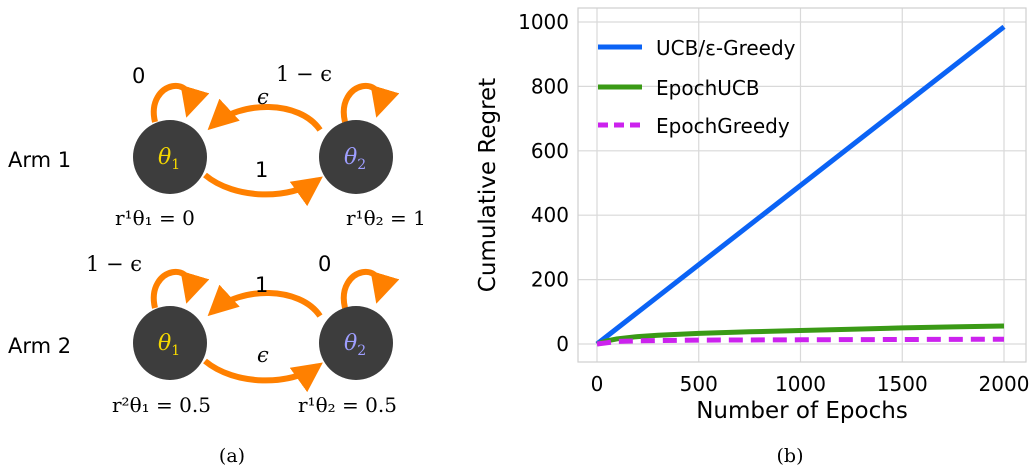 The height and width of the screenshot is (472, 1032). What do you see at coordinates (356, 343) in the screenshot?
I see `arm-2-theta2-node` at bounding box center [356, 343].